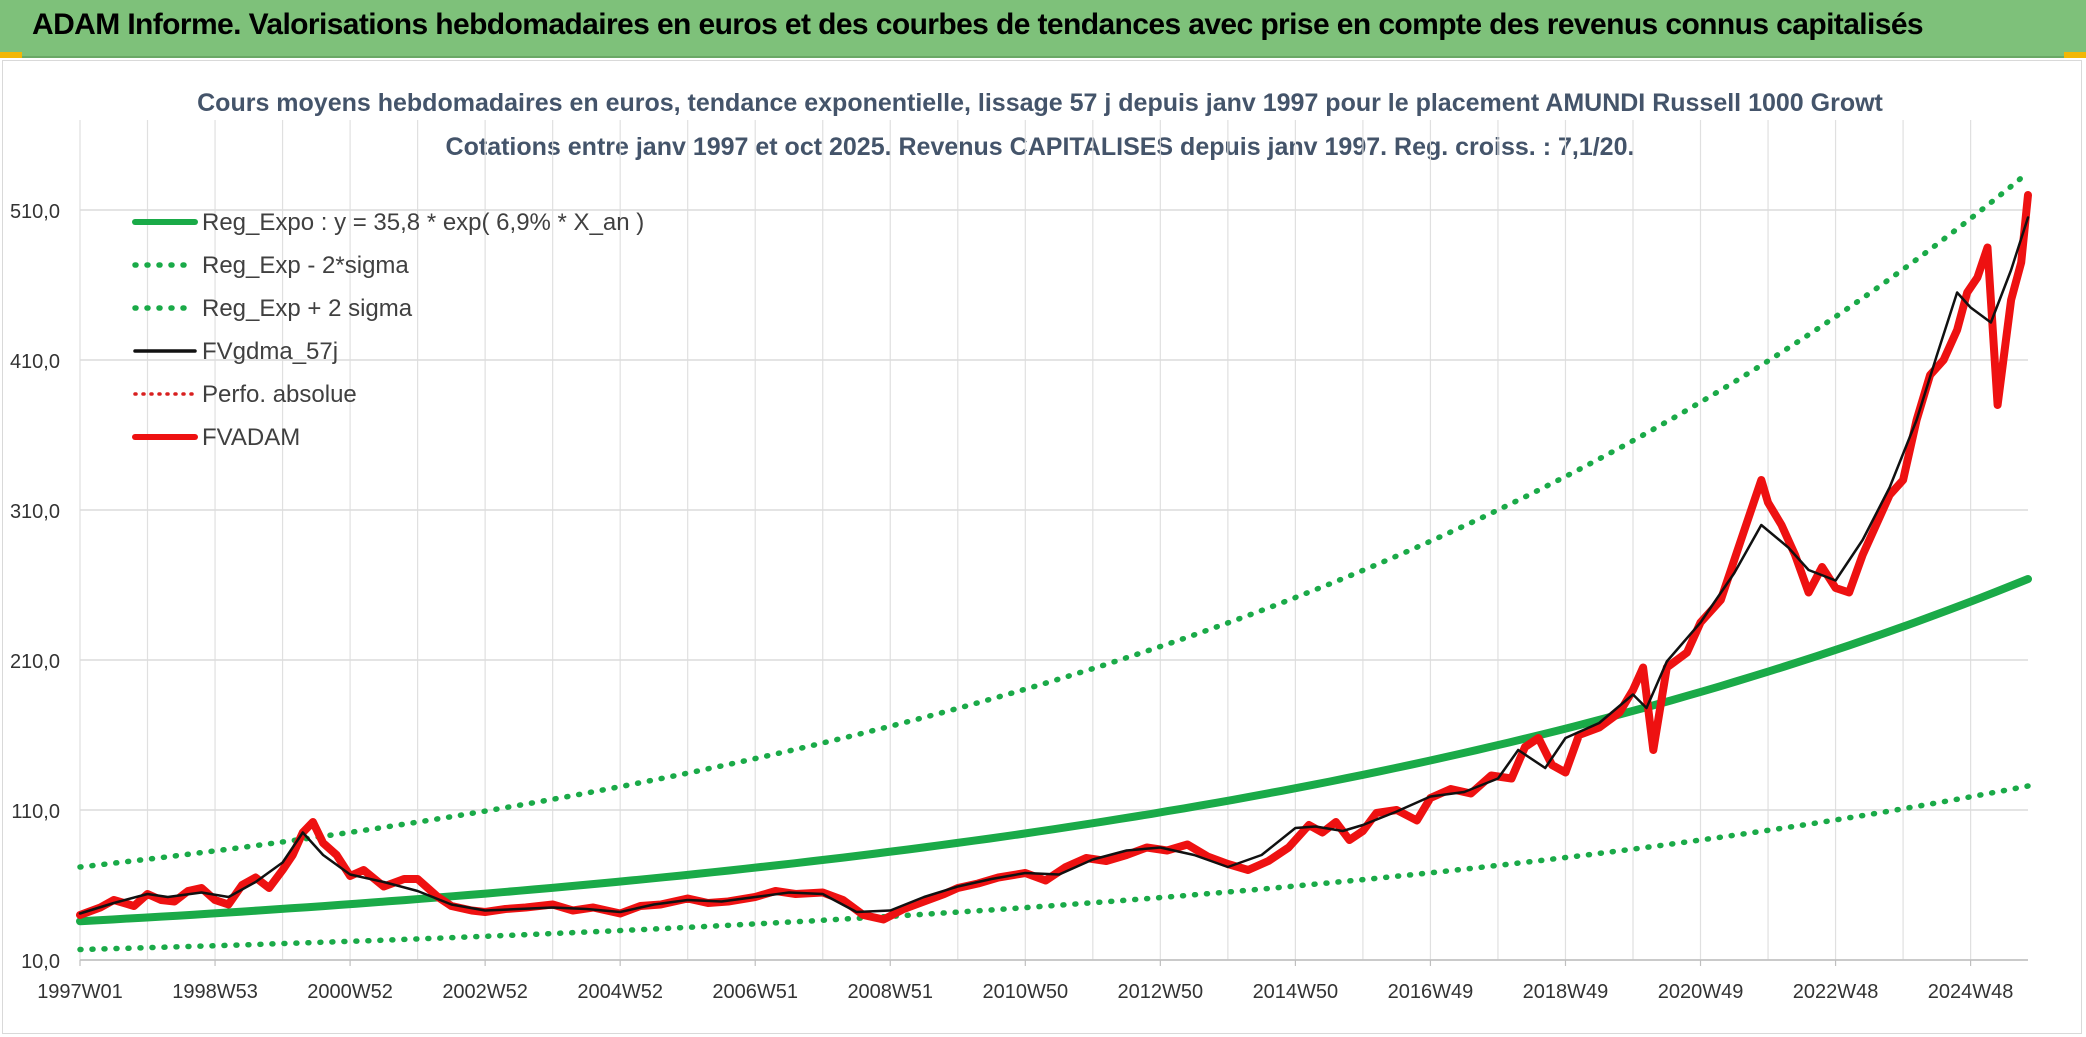 This screenshot has height=1037, width=2086. Describe the element at coordinates (620, 992) in the screenshot. I see `x-tick-label: 2004W52` at that location.